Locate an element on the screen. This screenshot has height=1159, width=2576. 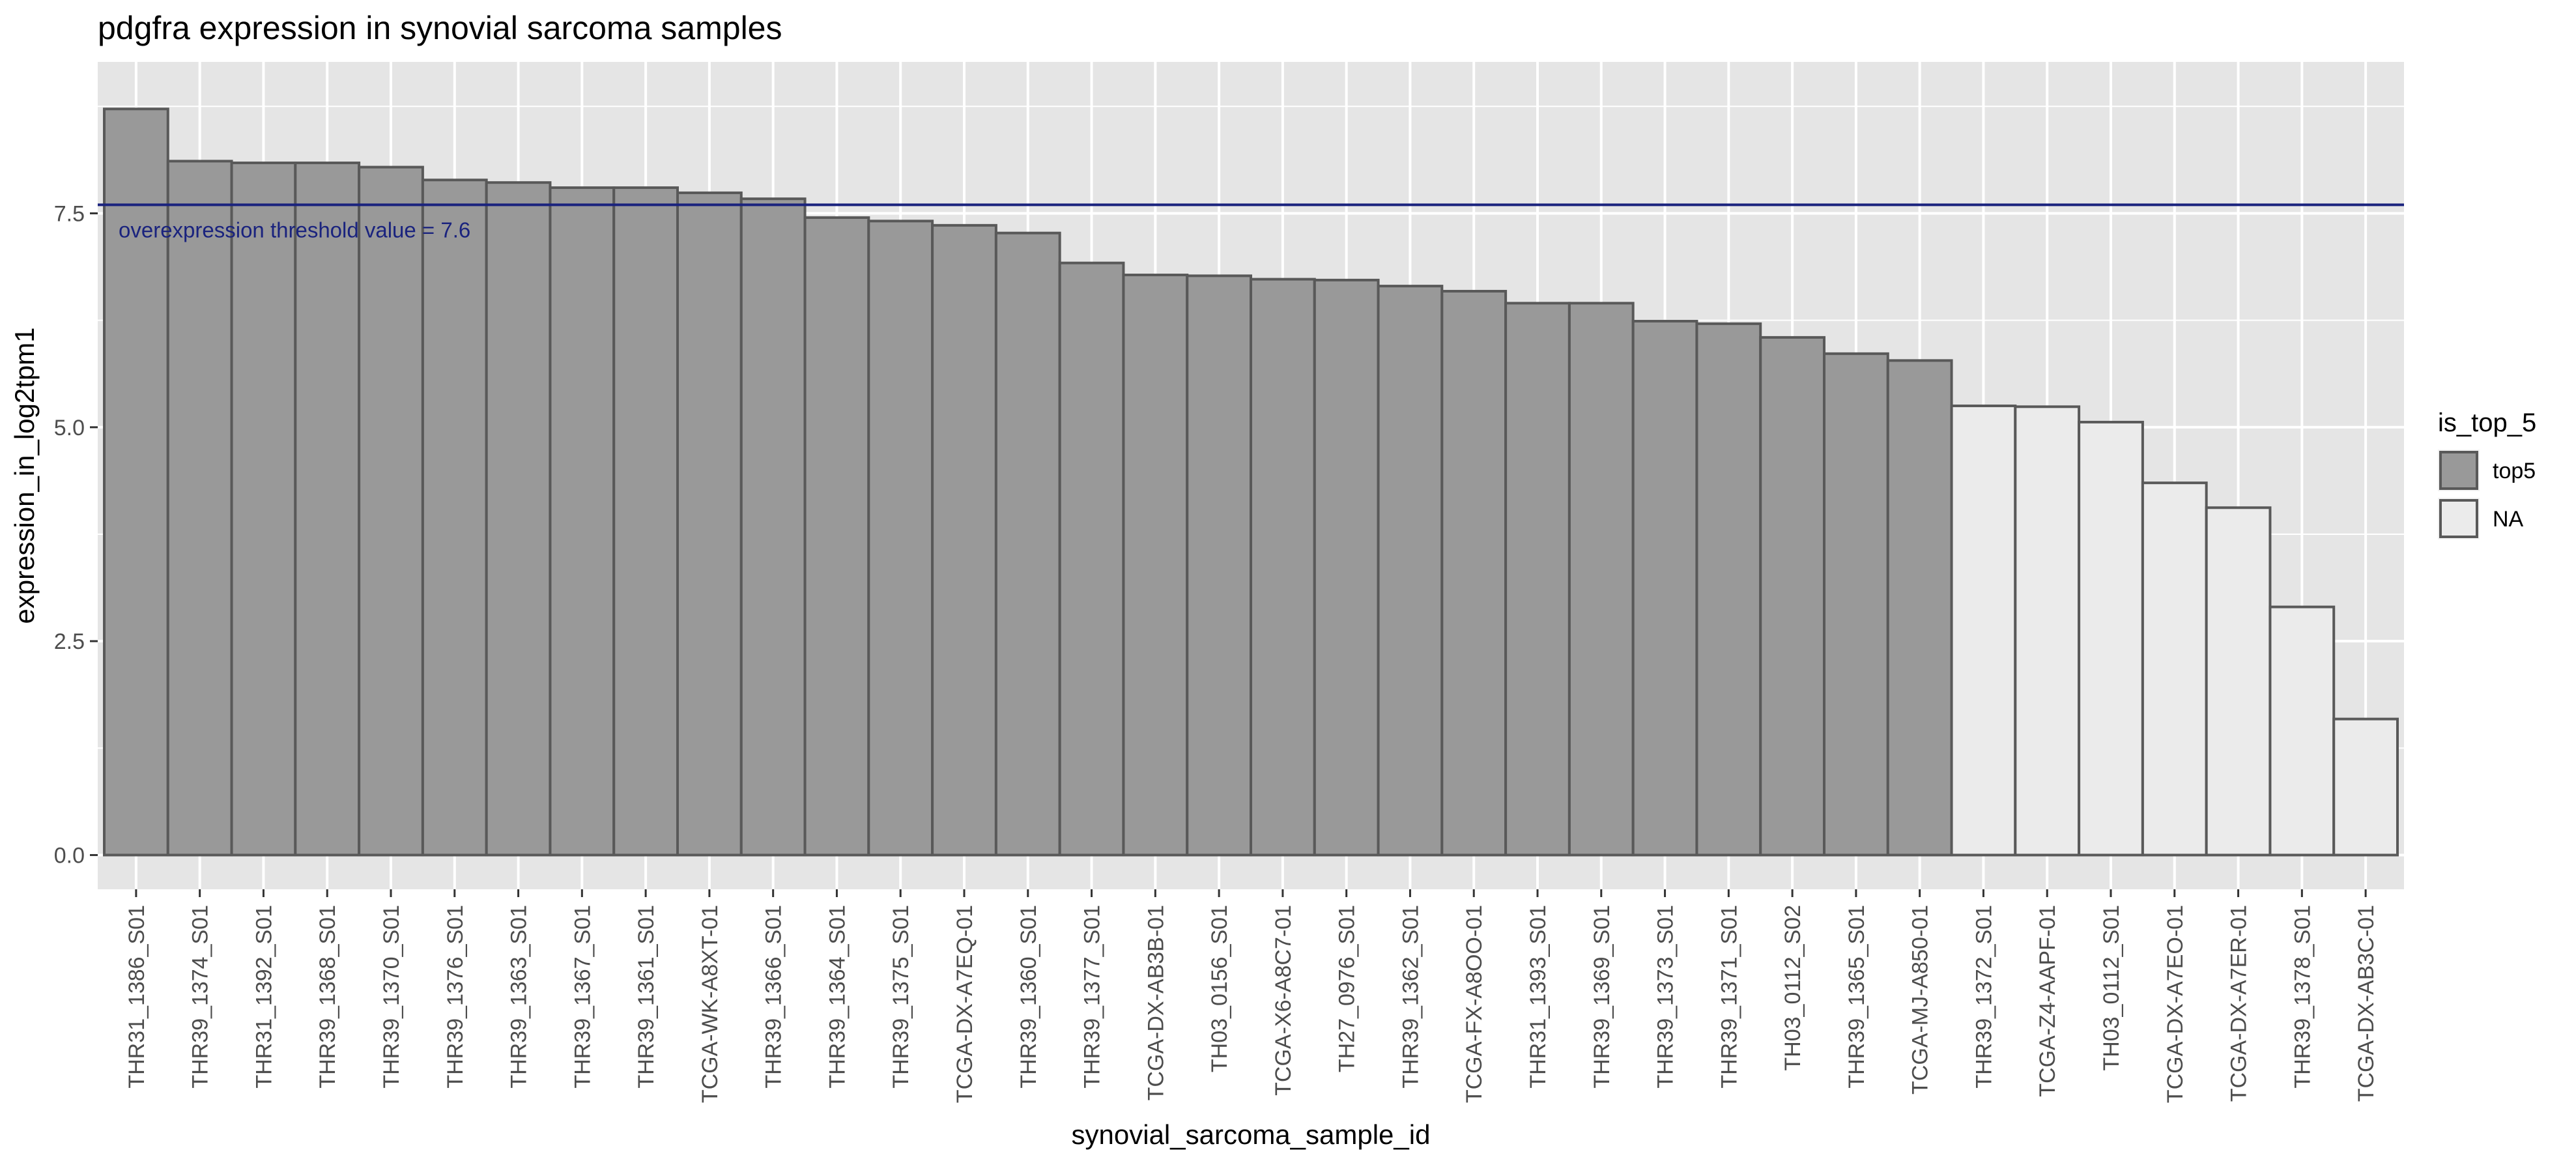
x-tick-label: TCGA-DX-A7EQ-01 is located at coordinates (965, 1004).